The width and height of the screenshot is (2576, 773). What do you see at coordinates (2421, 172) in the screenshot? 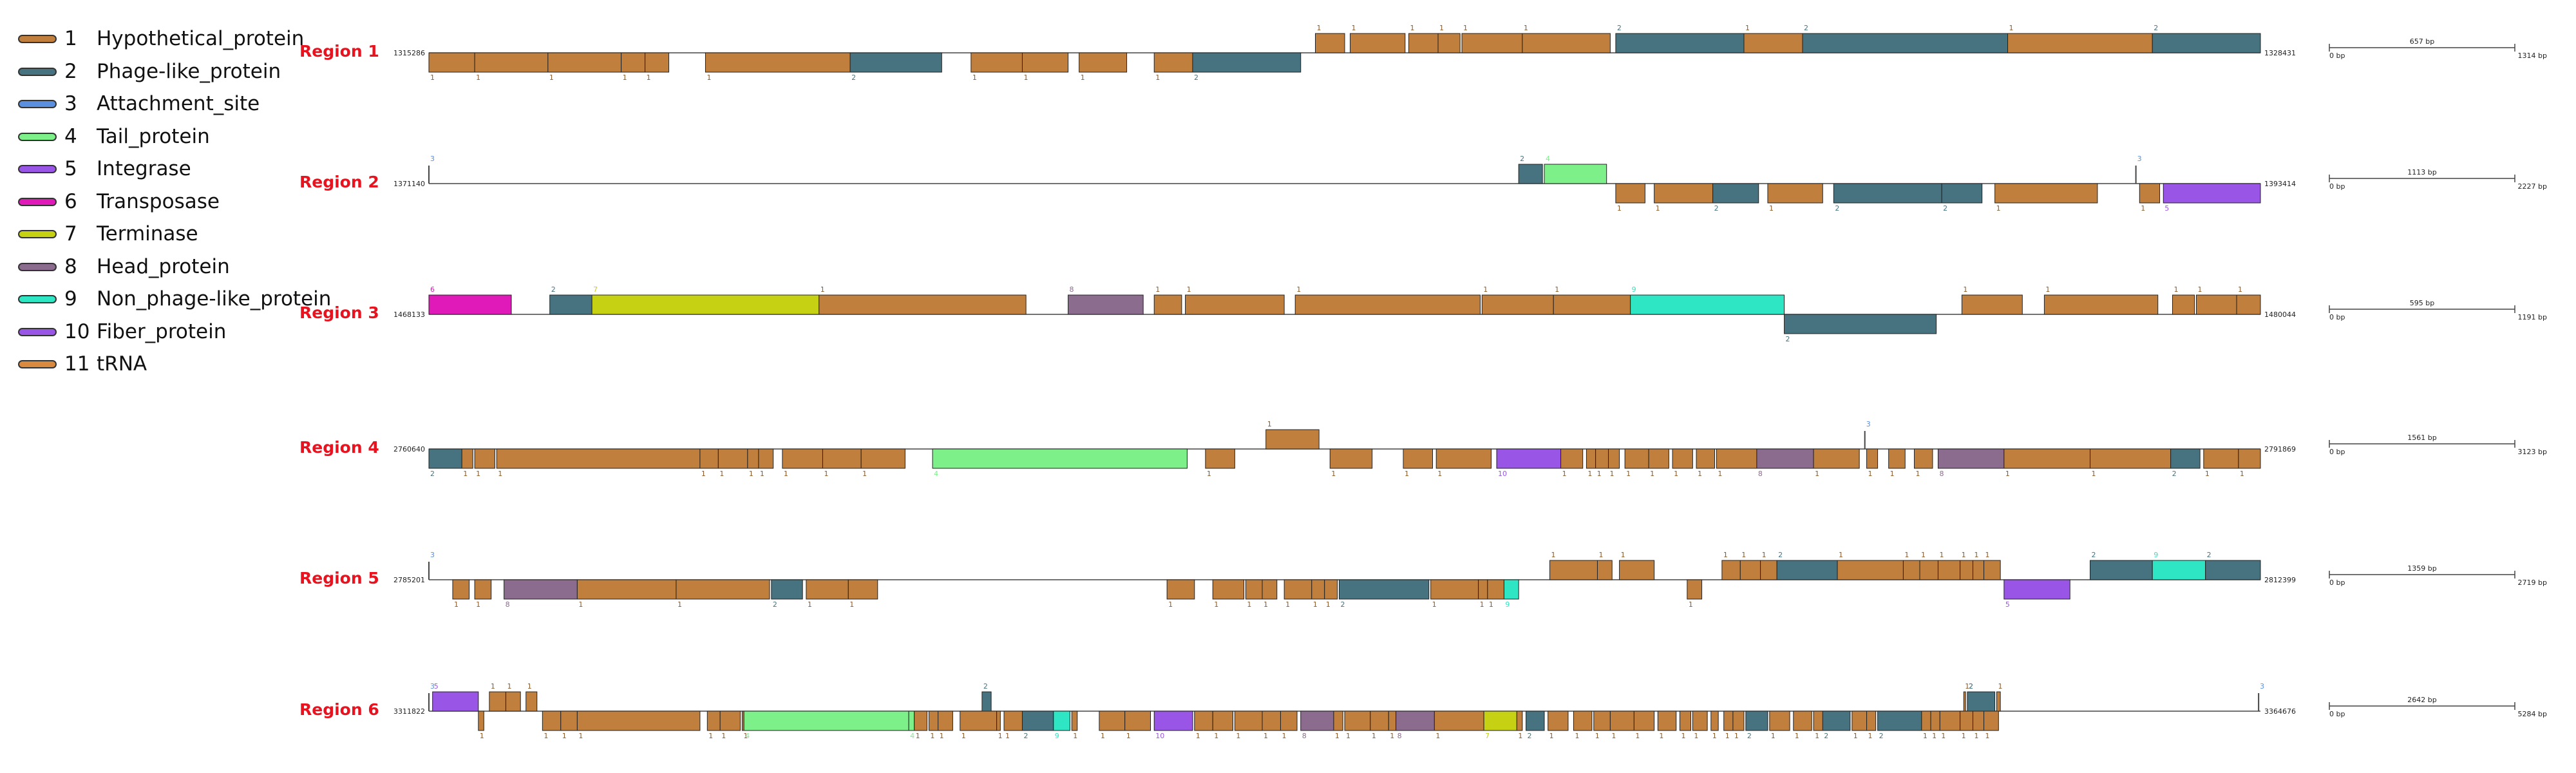
I see `scale-label: 1113 bp` at bounding box center [2421, 172].